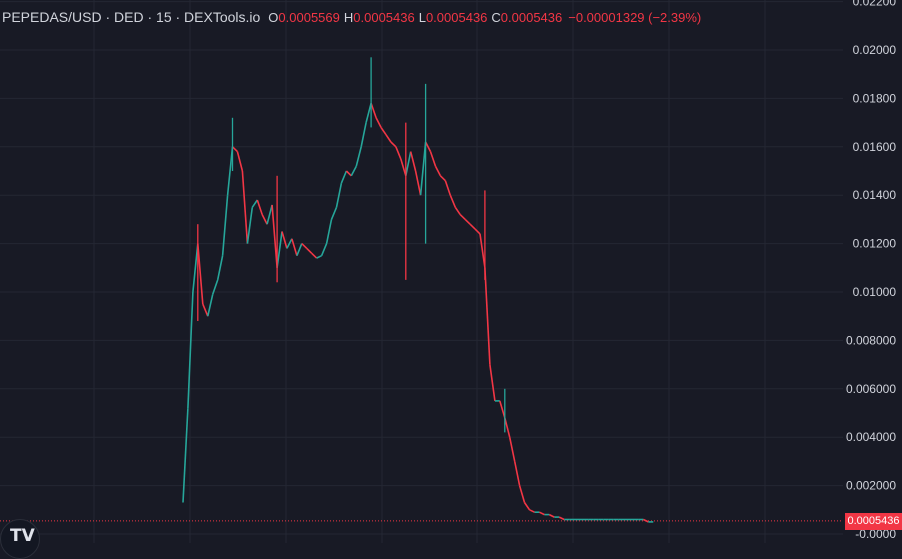  Describe the element at coordinates (875, 4) in the screenshot. I see `y-tick-label: 0.02200` at that location.